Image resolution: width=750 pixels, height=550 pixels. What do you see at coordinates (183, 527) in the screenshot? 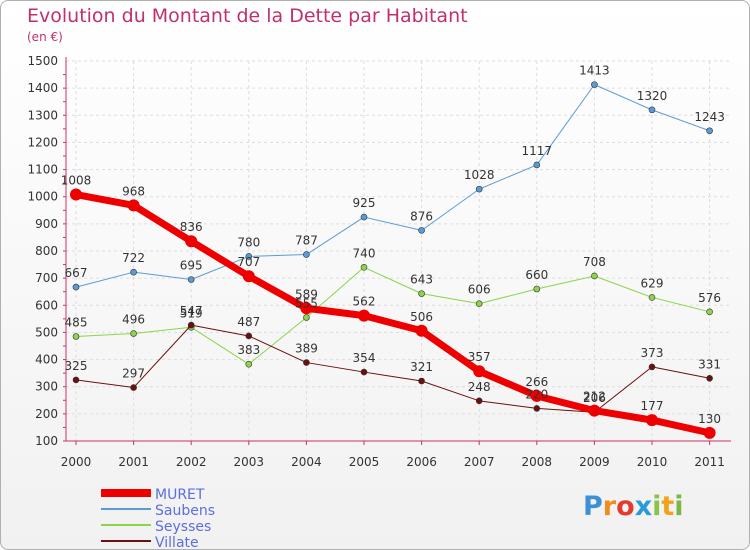
I see `legend-label-seysses: Seysses` at bounding box center [183, 527].